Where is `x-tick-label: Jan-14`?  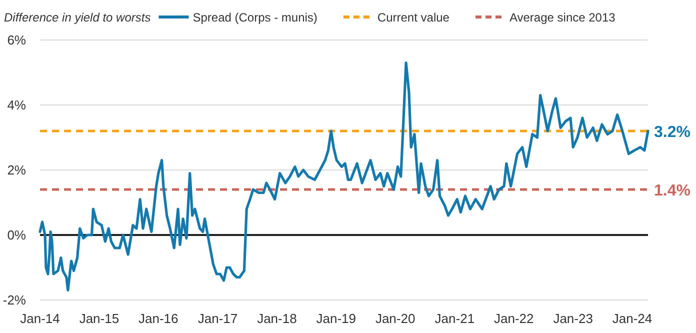
x-tick-label: Jan-14 is located at coordinates (40, 318).